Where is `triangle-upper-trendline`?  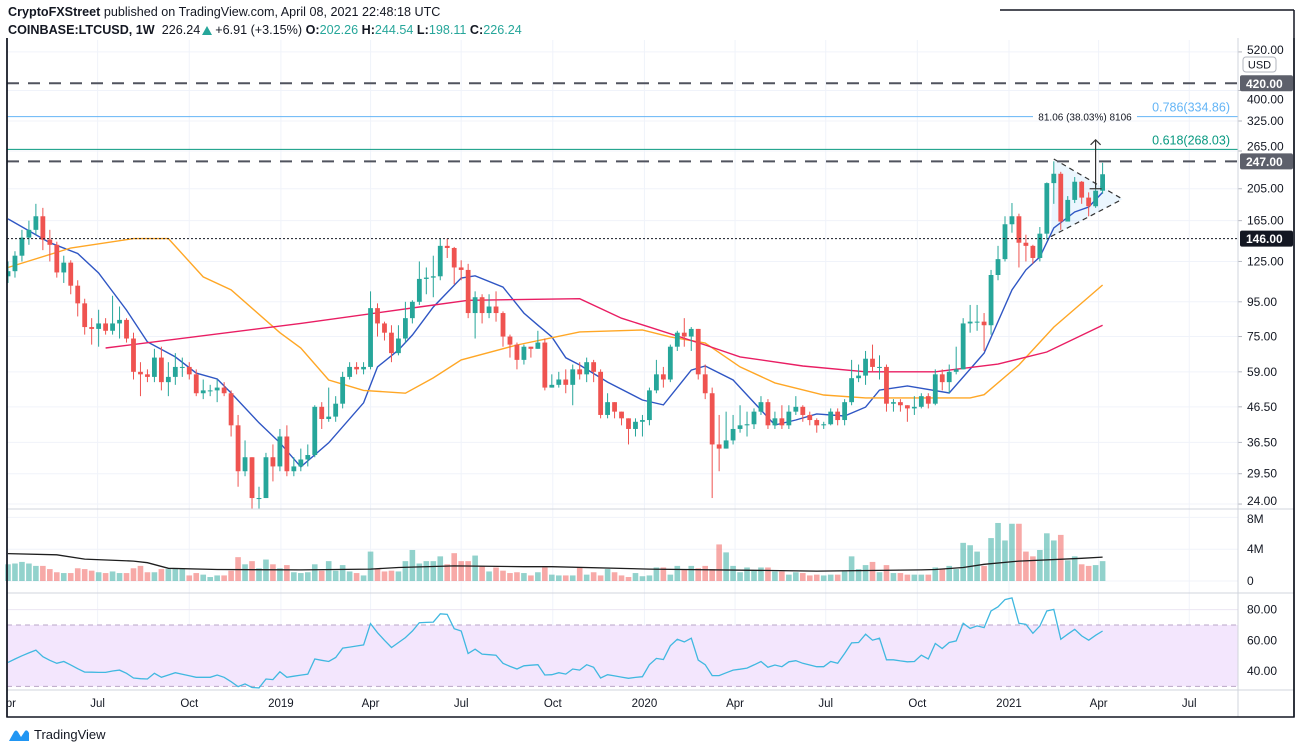
triangle-upper-trendline is located at coordinates (1088, 179).